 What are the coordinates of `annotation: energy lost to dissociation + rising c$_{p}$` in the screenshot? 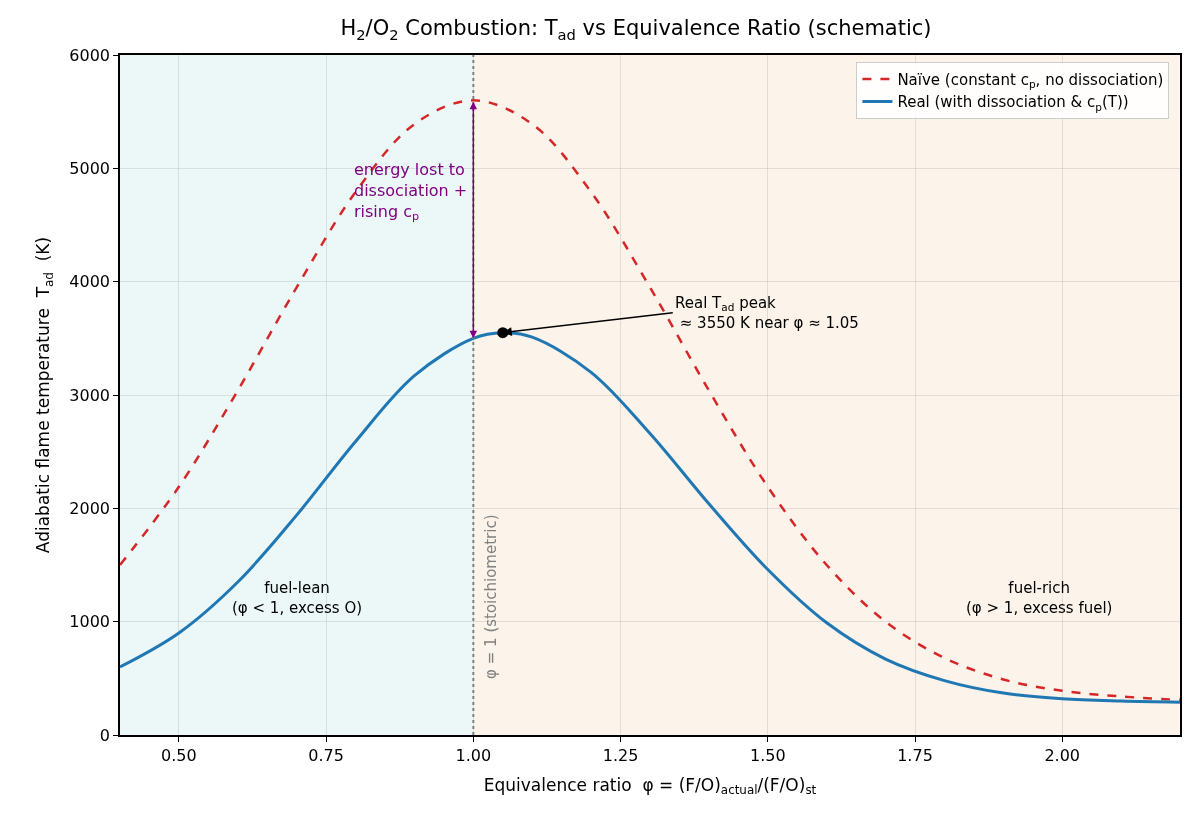 It's located at (411, 191).